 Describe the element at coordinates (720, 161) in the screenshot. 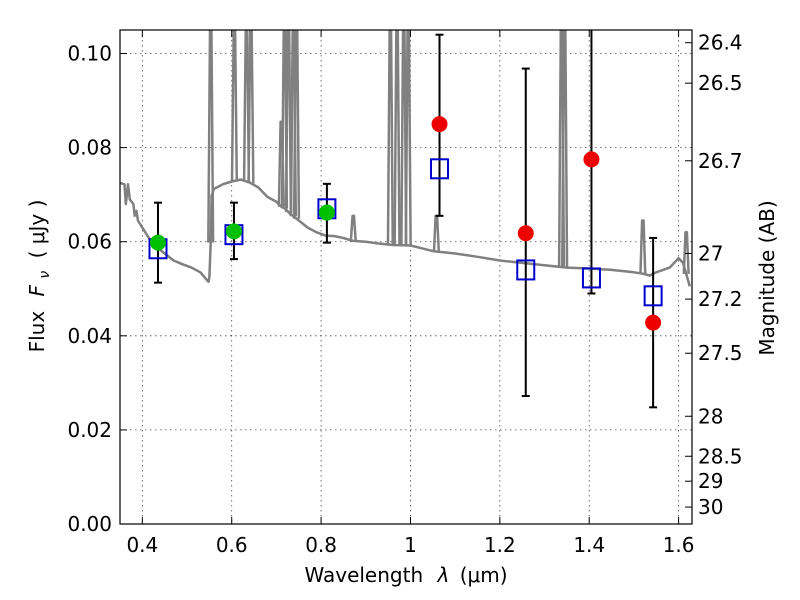

I see `y2-tick-label: 26.7` at that location.